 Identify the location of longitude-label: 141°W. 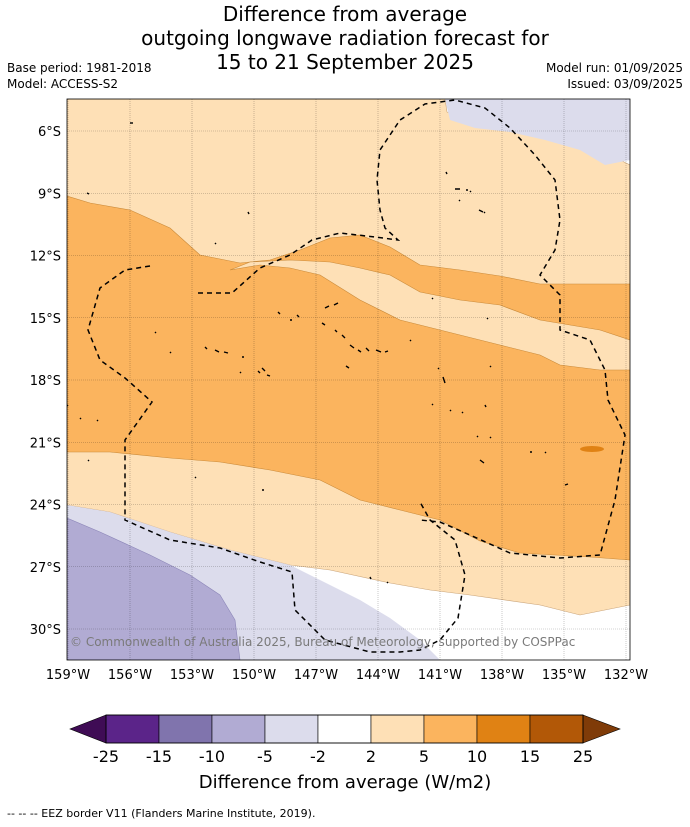
(440, 675).